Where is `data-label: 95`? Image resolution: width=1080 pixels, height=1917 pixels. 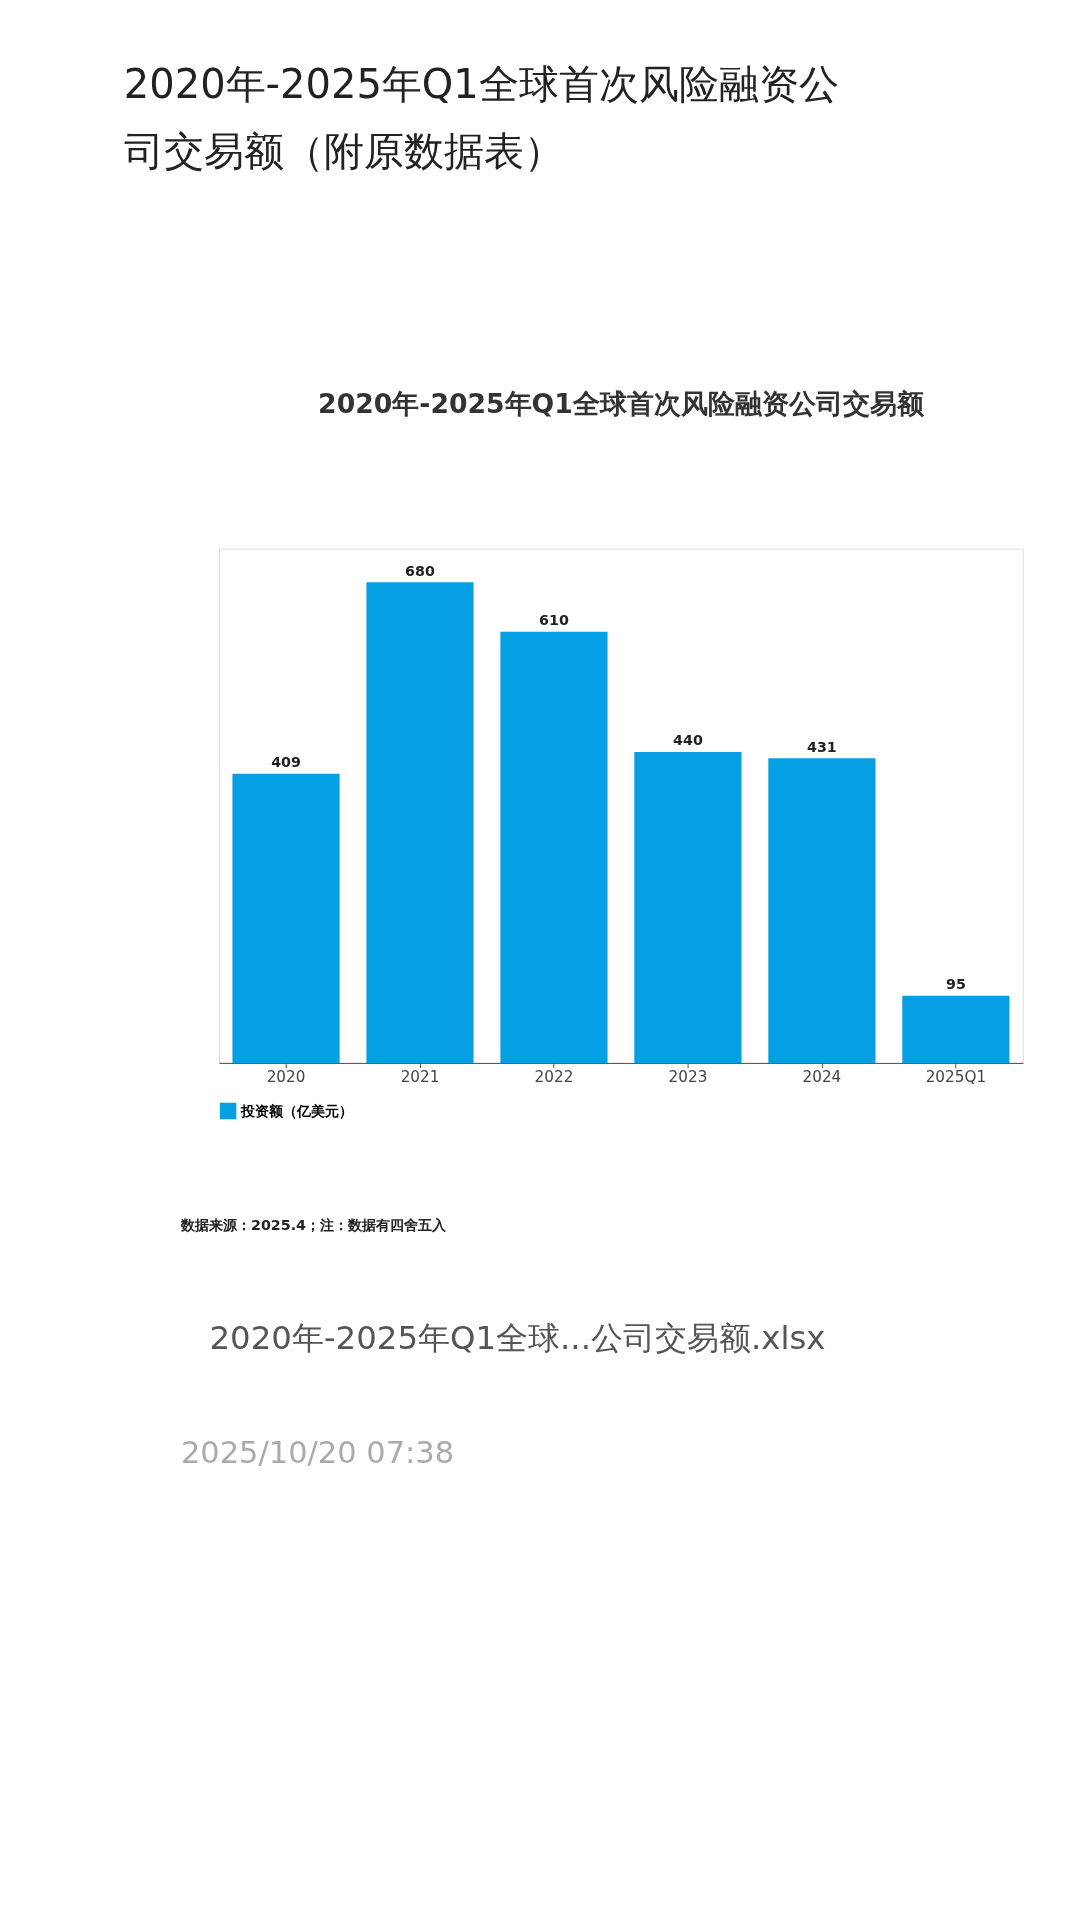
data-label: 95 is located at coordinates (955, 984).